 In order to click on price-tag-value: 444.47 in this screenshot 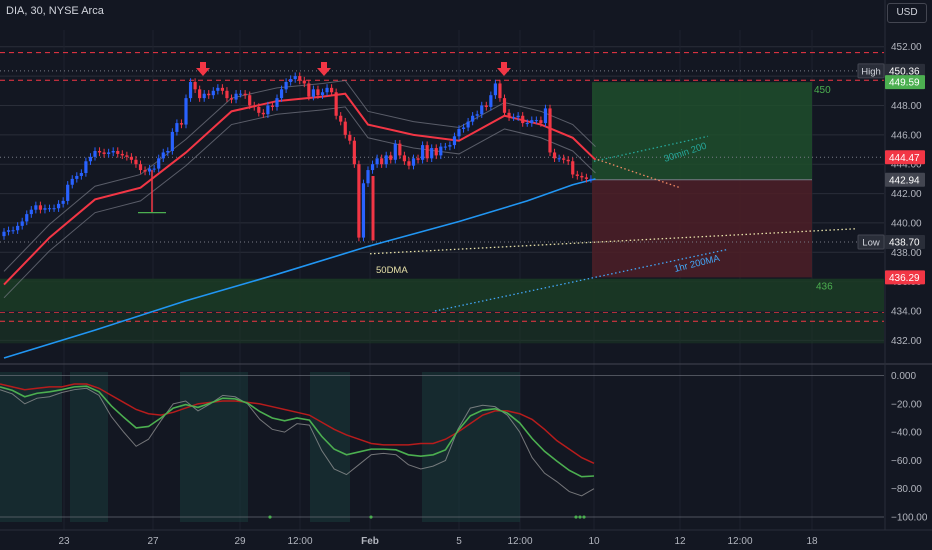, I will do `click(904, 158)`.